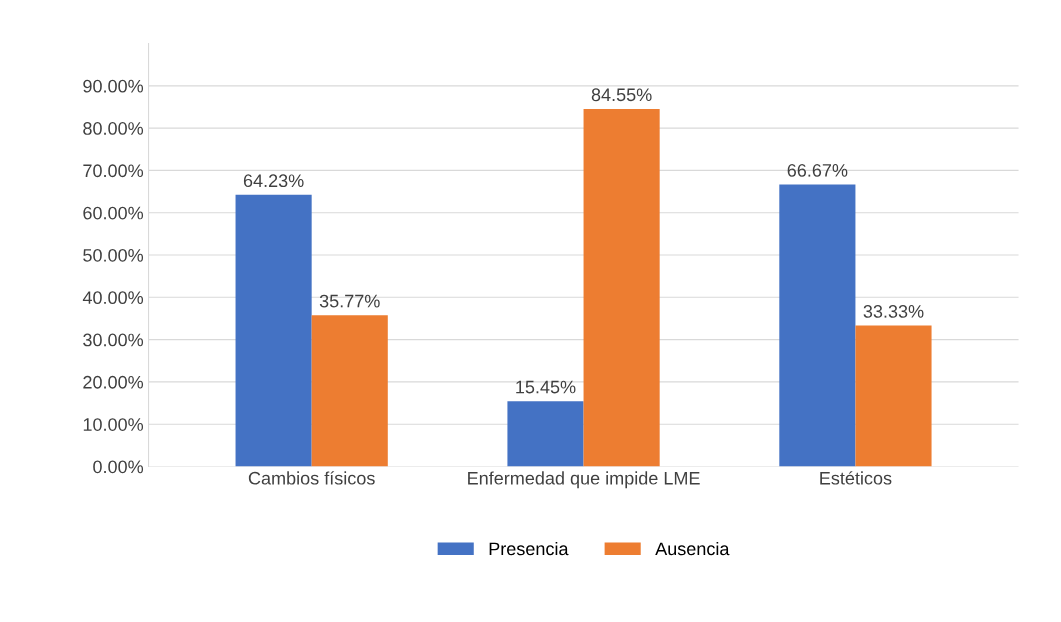  I want to click on y-tick-label: 80.00%, so click(113, 128).